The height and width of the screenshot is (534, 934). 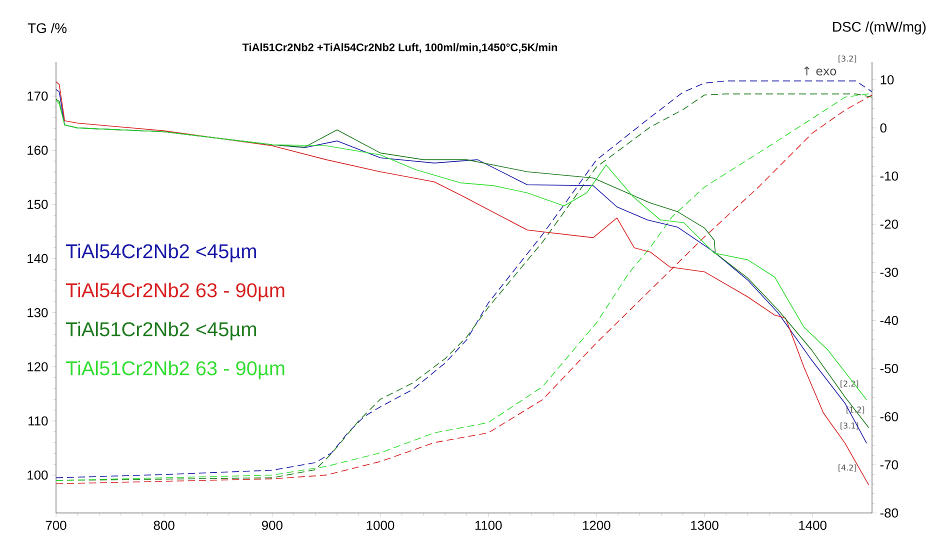 I want to click on text: TiAl51Cr2Nb2 <45µm, so click(x=161, y=331).